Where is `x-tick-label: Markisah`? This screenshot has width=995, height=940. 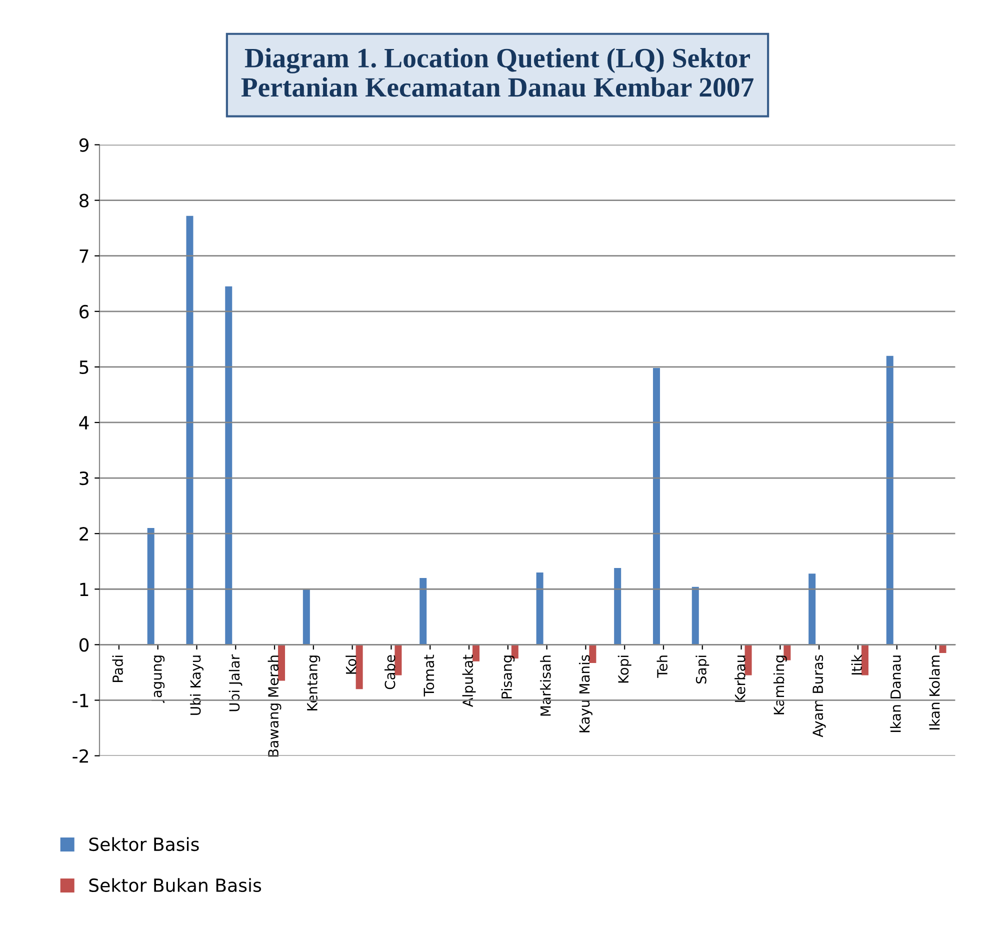 x-tick-label: Markisah is located at coordinates (545, 686).